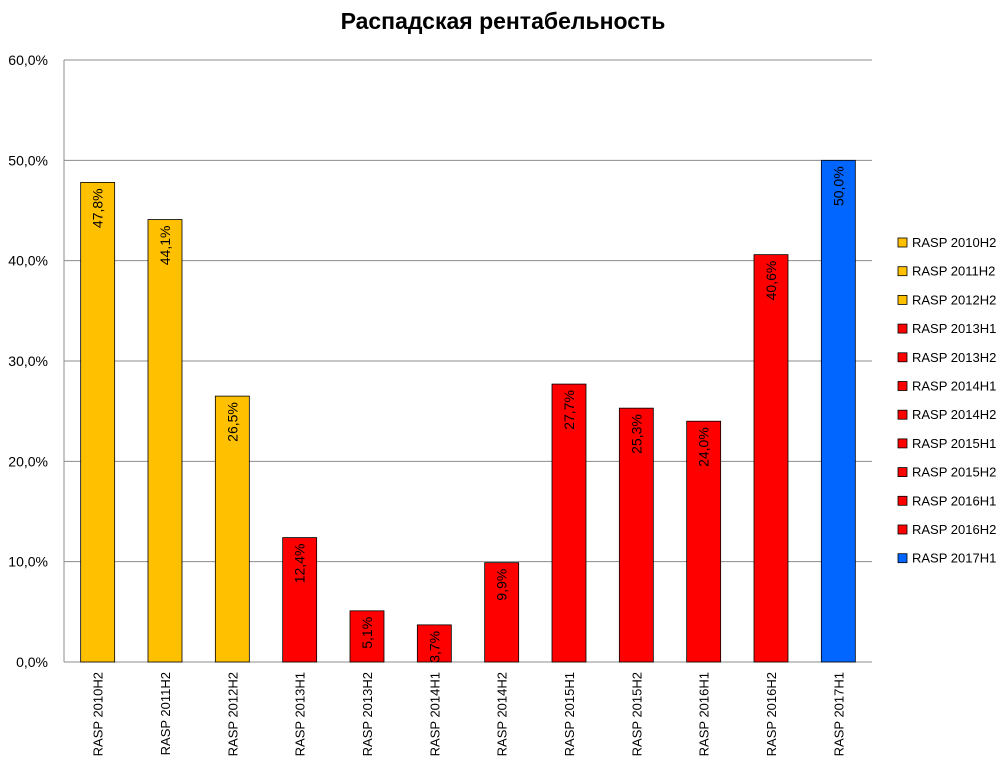 This screenshot has width=1006, height=768. What do you see at coordinates (232, 714) in the screenshot?
I see `x-tick-label: RASP 2012H2` at bounding box center [232, 714].